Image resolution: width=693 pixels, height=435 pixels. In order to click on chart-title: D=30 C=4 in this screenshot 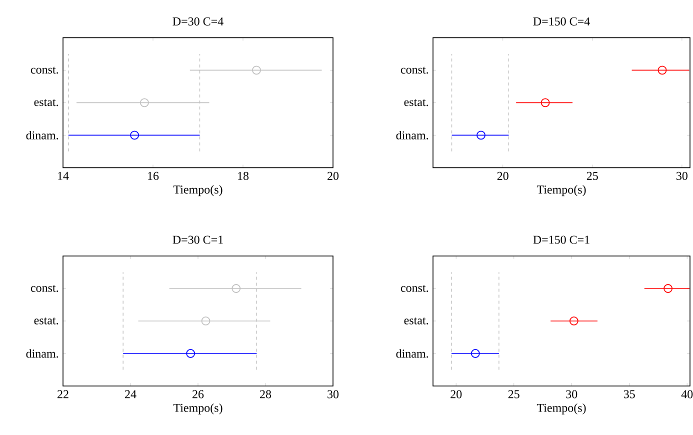, I will do `click(198, 21)`.